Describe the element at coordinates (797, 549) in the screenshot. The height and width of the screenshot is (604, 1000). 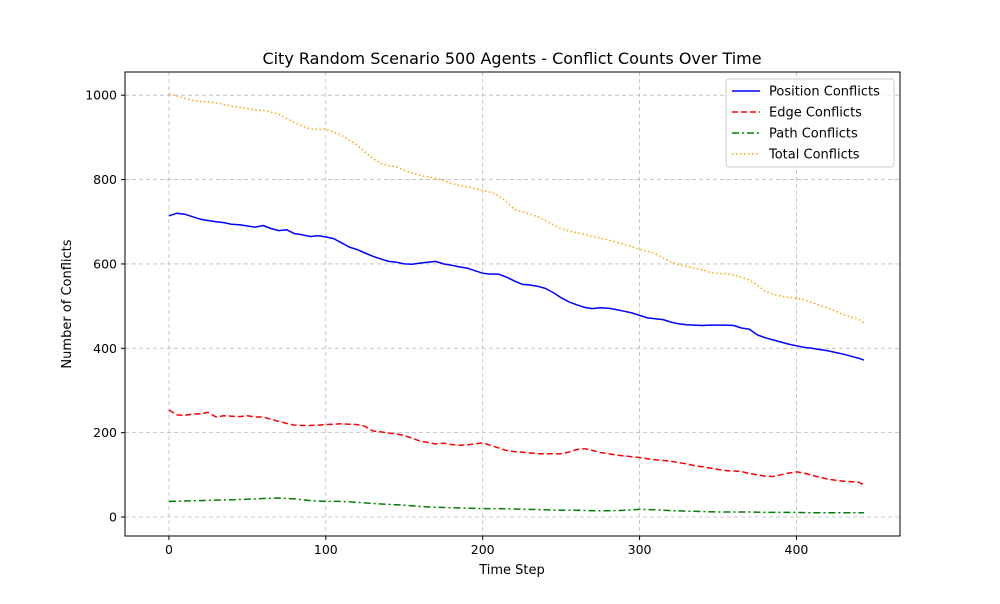
I see `x-tick-label: 400` at that location.